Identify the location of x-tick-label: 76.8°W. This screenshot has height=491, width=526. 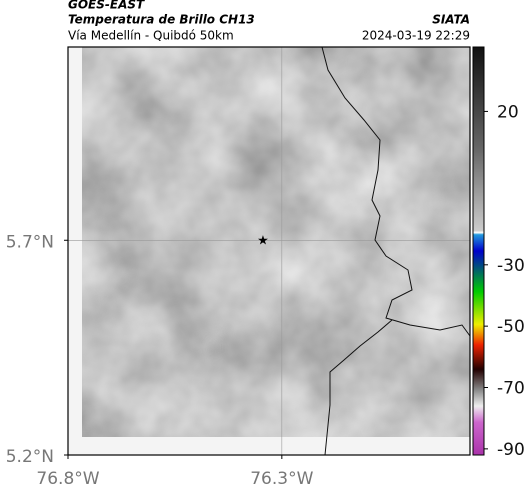
(67, 479).